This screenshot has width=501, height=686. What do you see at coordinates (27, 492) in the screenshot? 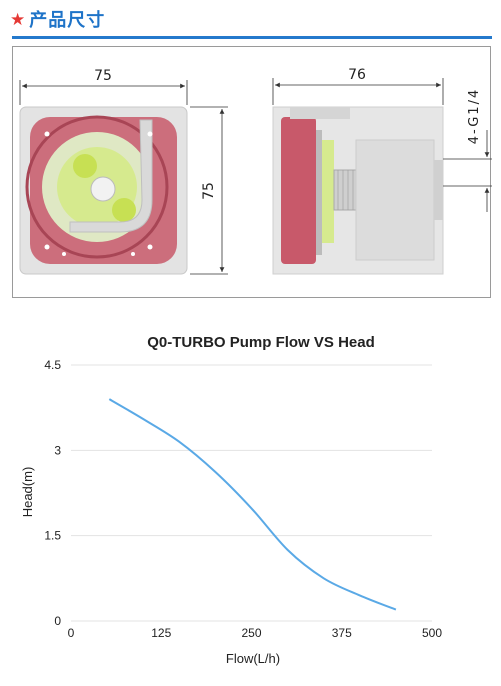
I see `y-axis-label: Head(m)` at bounding box center [27, 492].